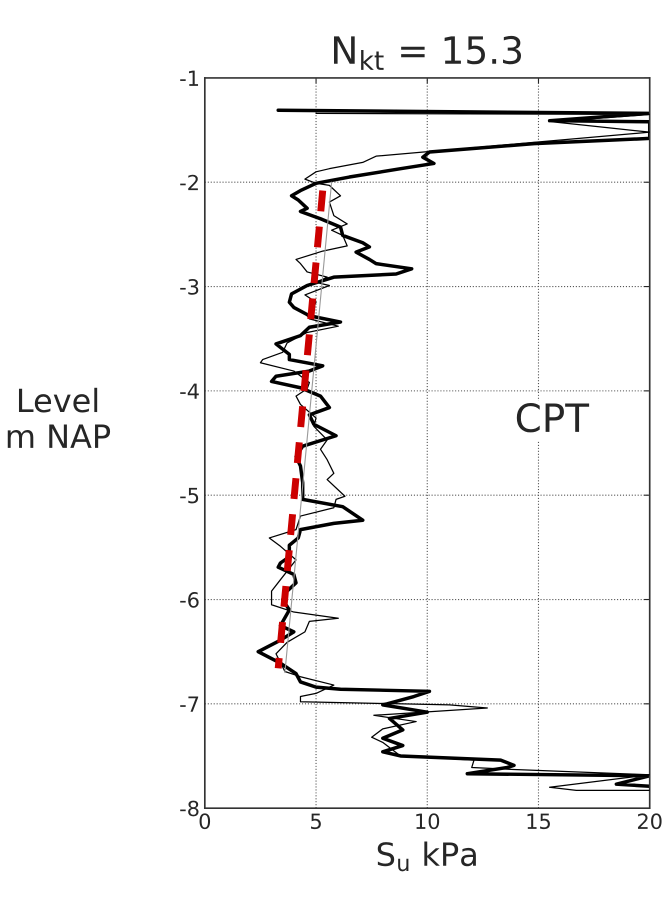 Image resolution: width=665 pixels, height=906 pixels. What do you see at coordinates (428, 821) in the screenshot?
I see `x-tick-label: 10` at bounding box center [428, 821].